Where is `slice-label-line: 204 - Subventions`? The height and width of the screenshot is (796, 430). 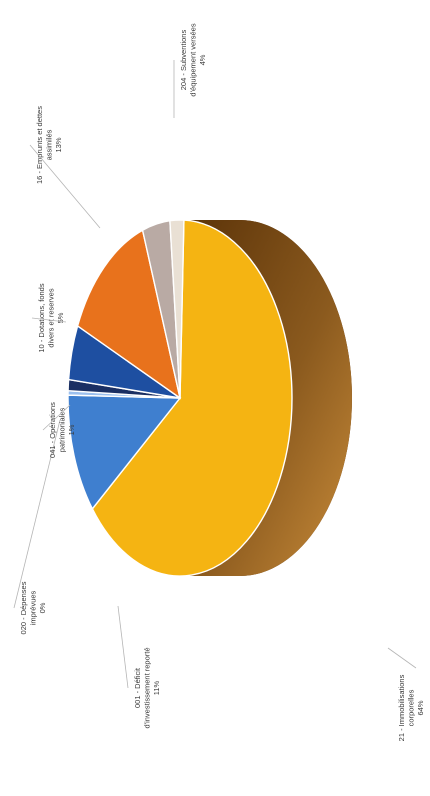
slice-label-line: 204 - Subventions is located at coordinates (183, 60).